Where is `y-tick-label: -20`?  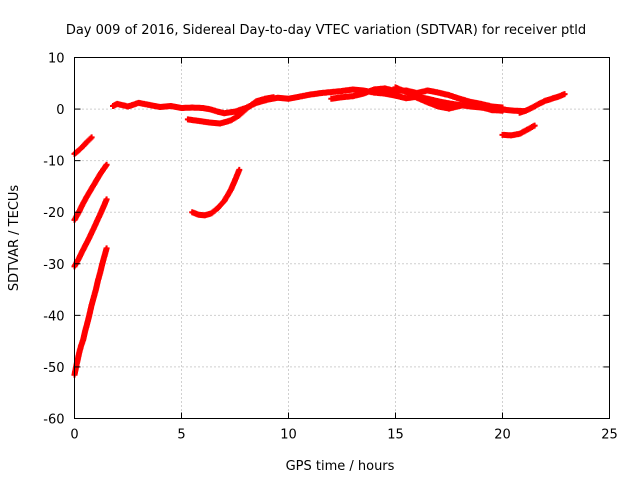
y-tick-label: -20 is located at coordinates (53, 213).